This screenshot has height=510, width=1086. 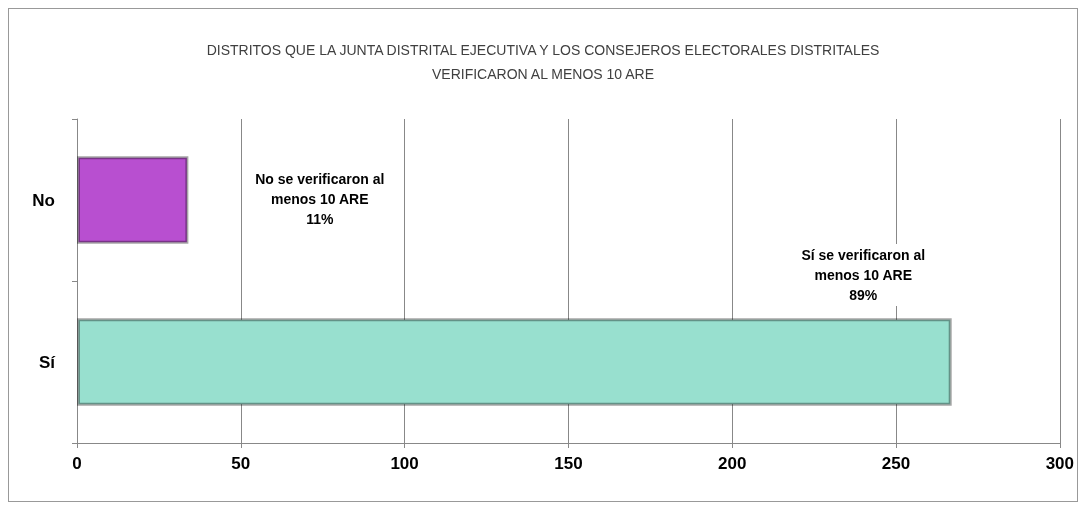 I want to click on x-tick-label: 150, so click(x=568, y=463).